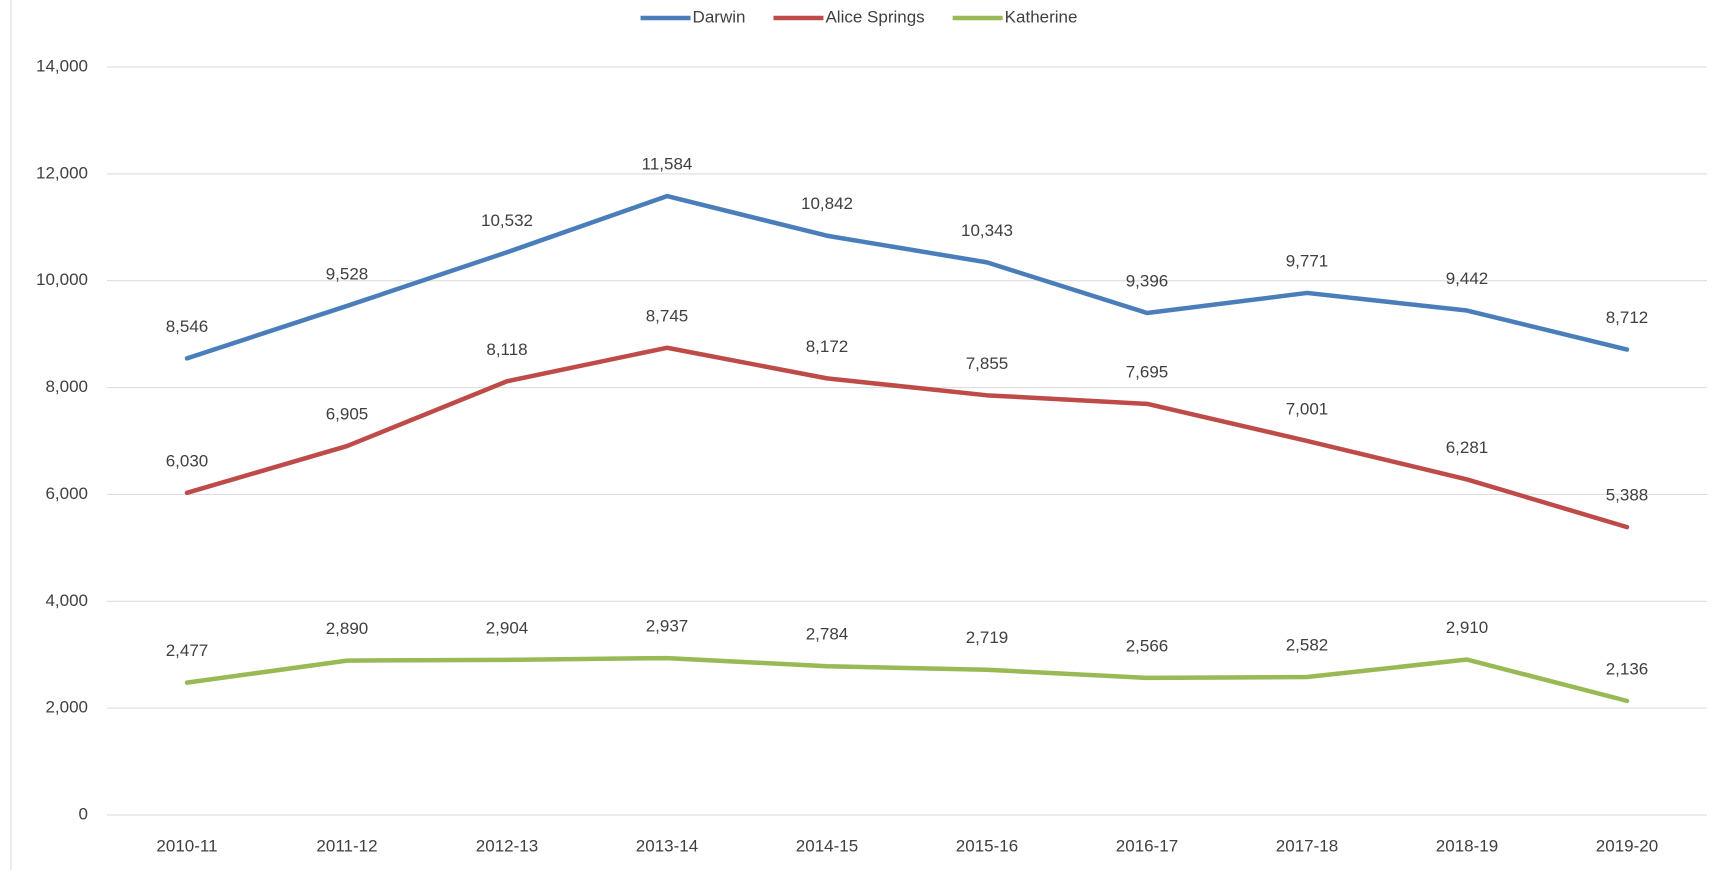 The width and height of the screenshot is (1718, 870). What do you see at coordinates (1041, 16) in the screenshot?
I see `legend-label: Katherine` at bounding box center [1041, 16].